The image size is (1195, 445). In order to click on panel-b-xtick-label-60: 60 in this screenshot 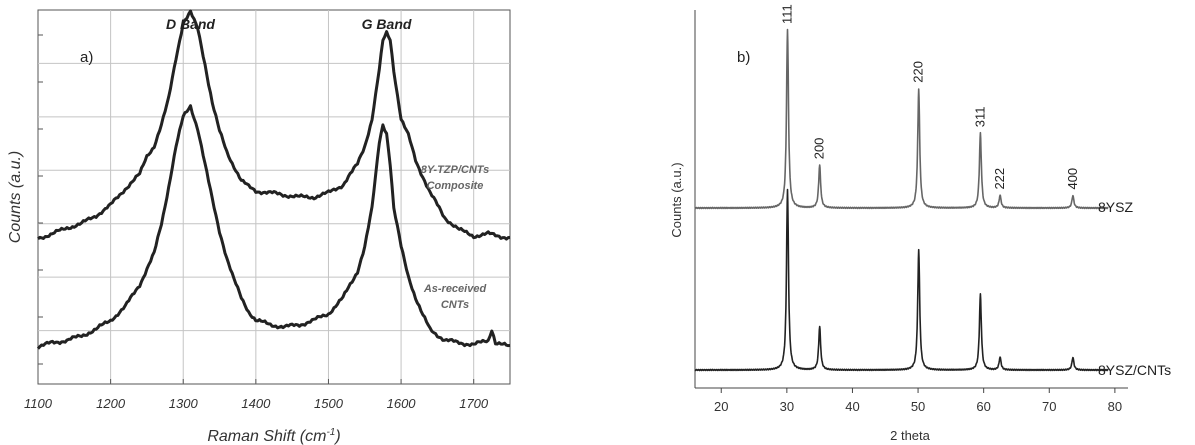, I will do `click(983, 406)`.